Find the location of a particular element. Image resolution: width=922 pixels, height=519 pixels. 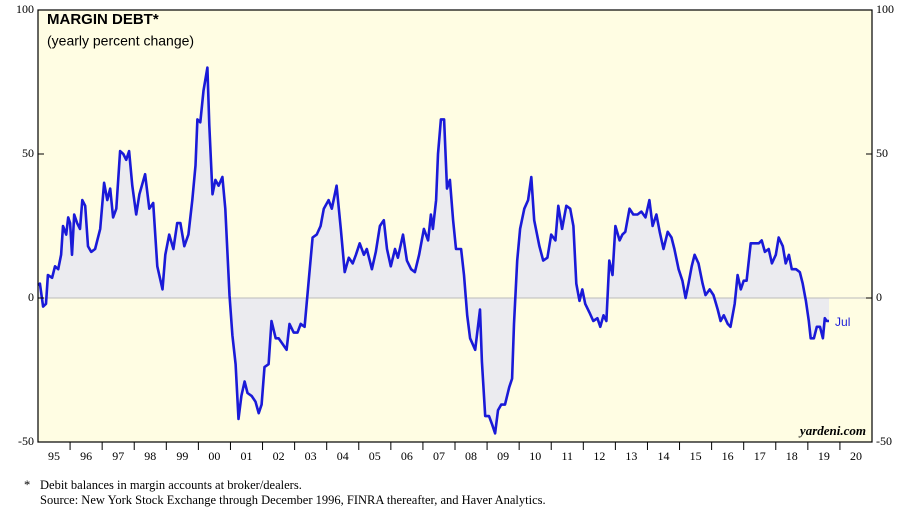

x-tick-label: 18 is located at coordinates (792, 456).